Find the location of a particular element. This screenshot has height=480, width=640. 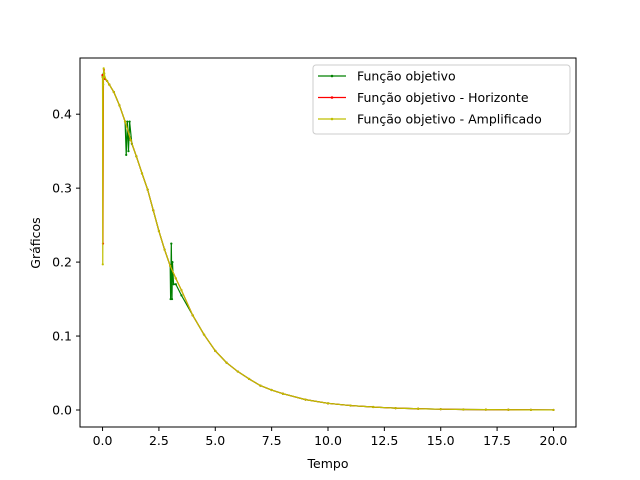

y-tick-label: 0.2 is located at coordinates (62, 262).